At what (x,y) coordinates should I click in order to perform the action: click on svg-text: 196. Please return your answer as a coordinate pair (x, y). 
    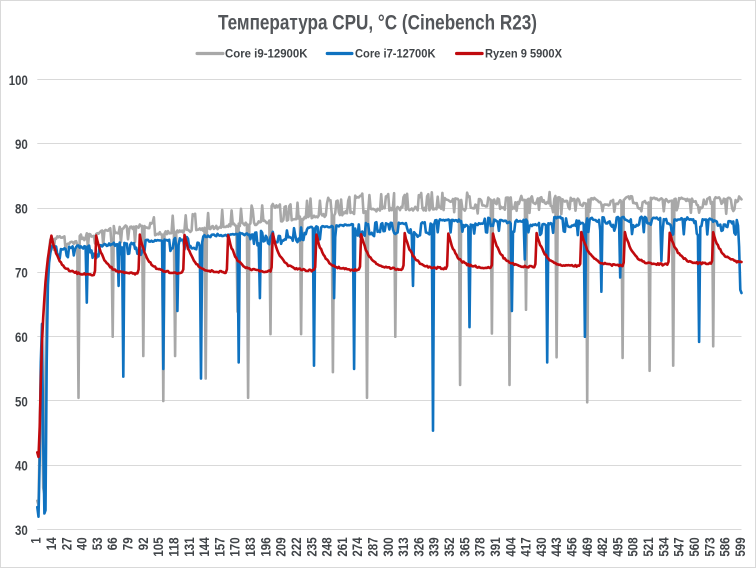
    Looking at the image, I should click on (265, 546).